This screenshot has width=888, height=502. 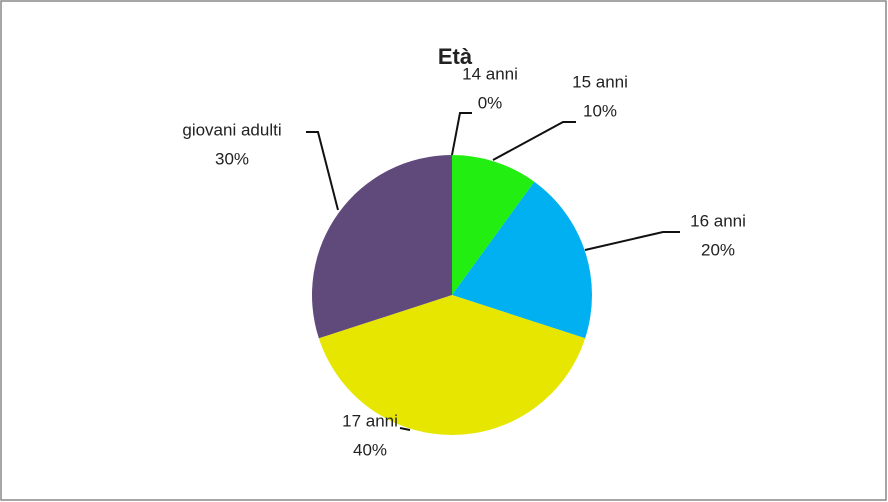 What do you see at coordinates (231, 129) in the screenshot?
I see `slice-label: giovani adulti` at bounding box center [231, 129].